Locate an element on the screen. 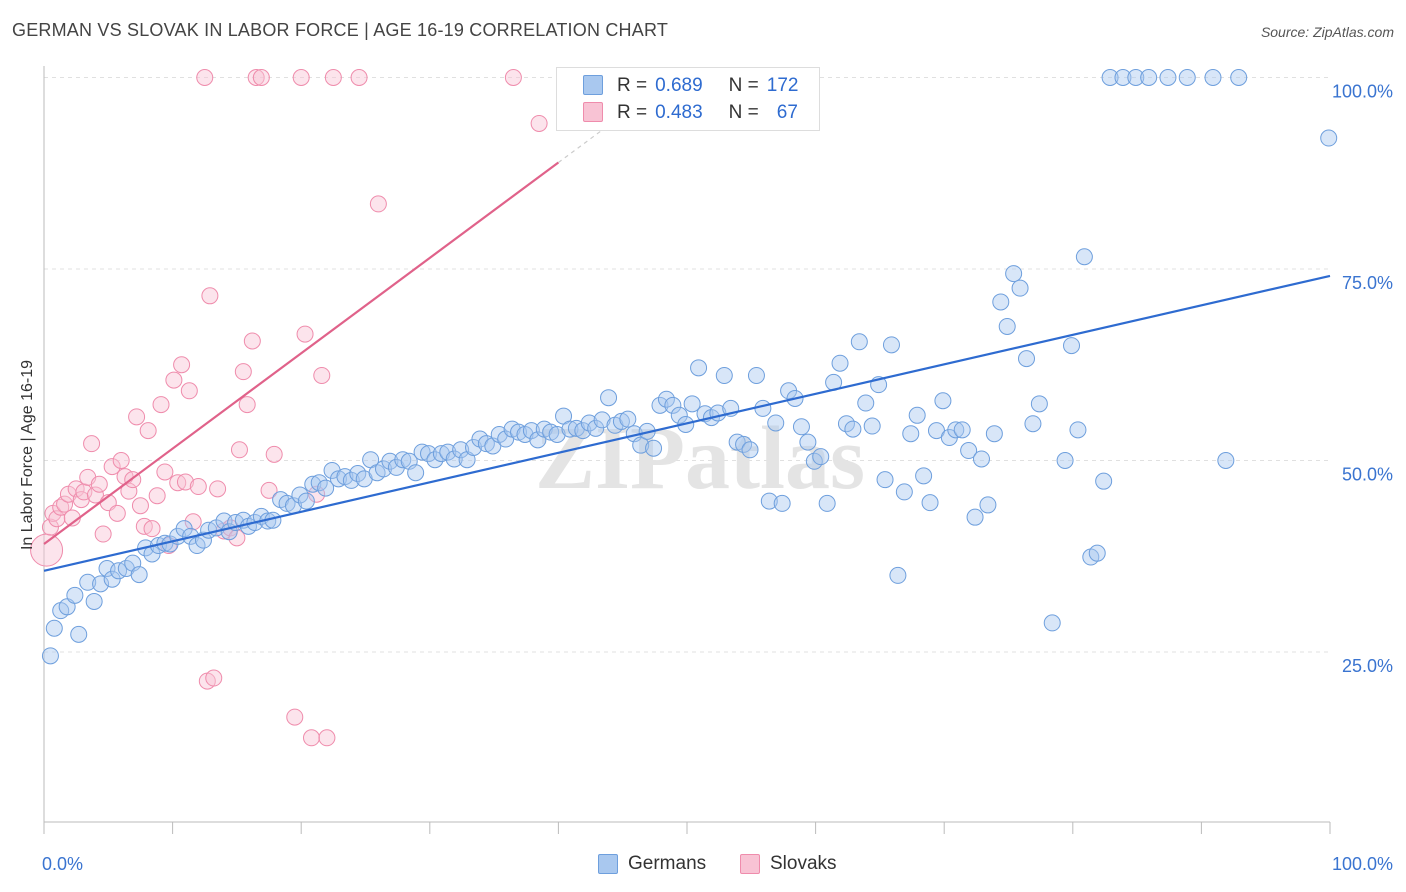  stats-legend: R = 0.689 N = 172 R = 0.483 N = 67 is located at coordinates (688, 99).